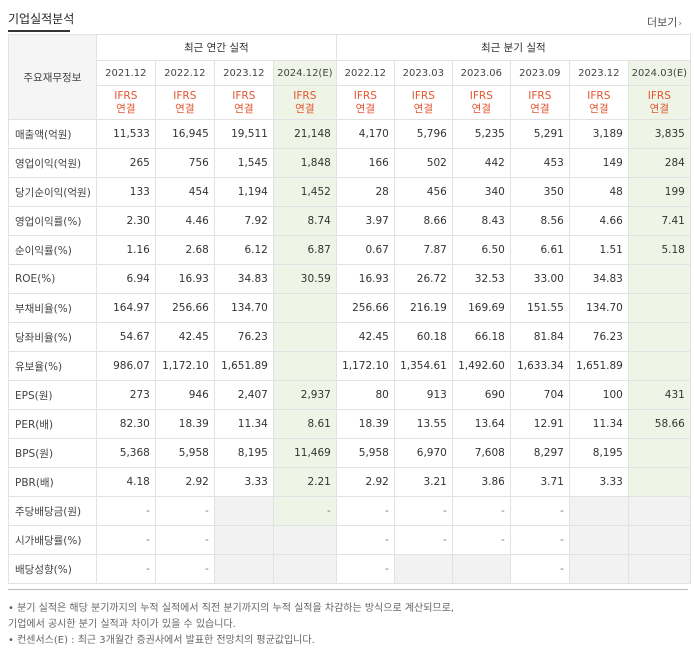 The width and height of the screenshot is (694, 648). I want to click on table-cell: 13.55, so click(423, 424).